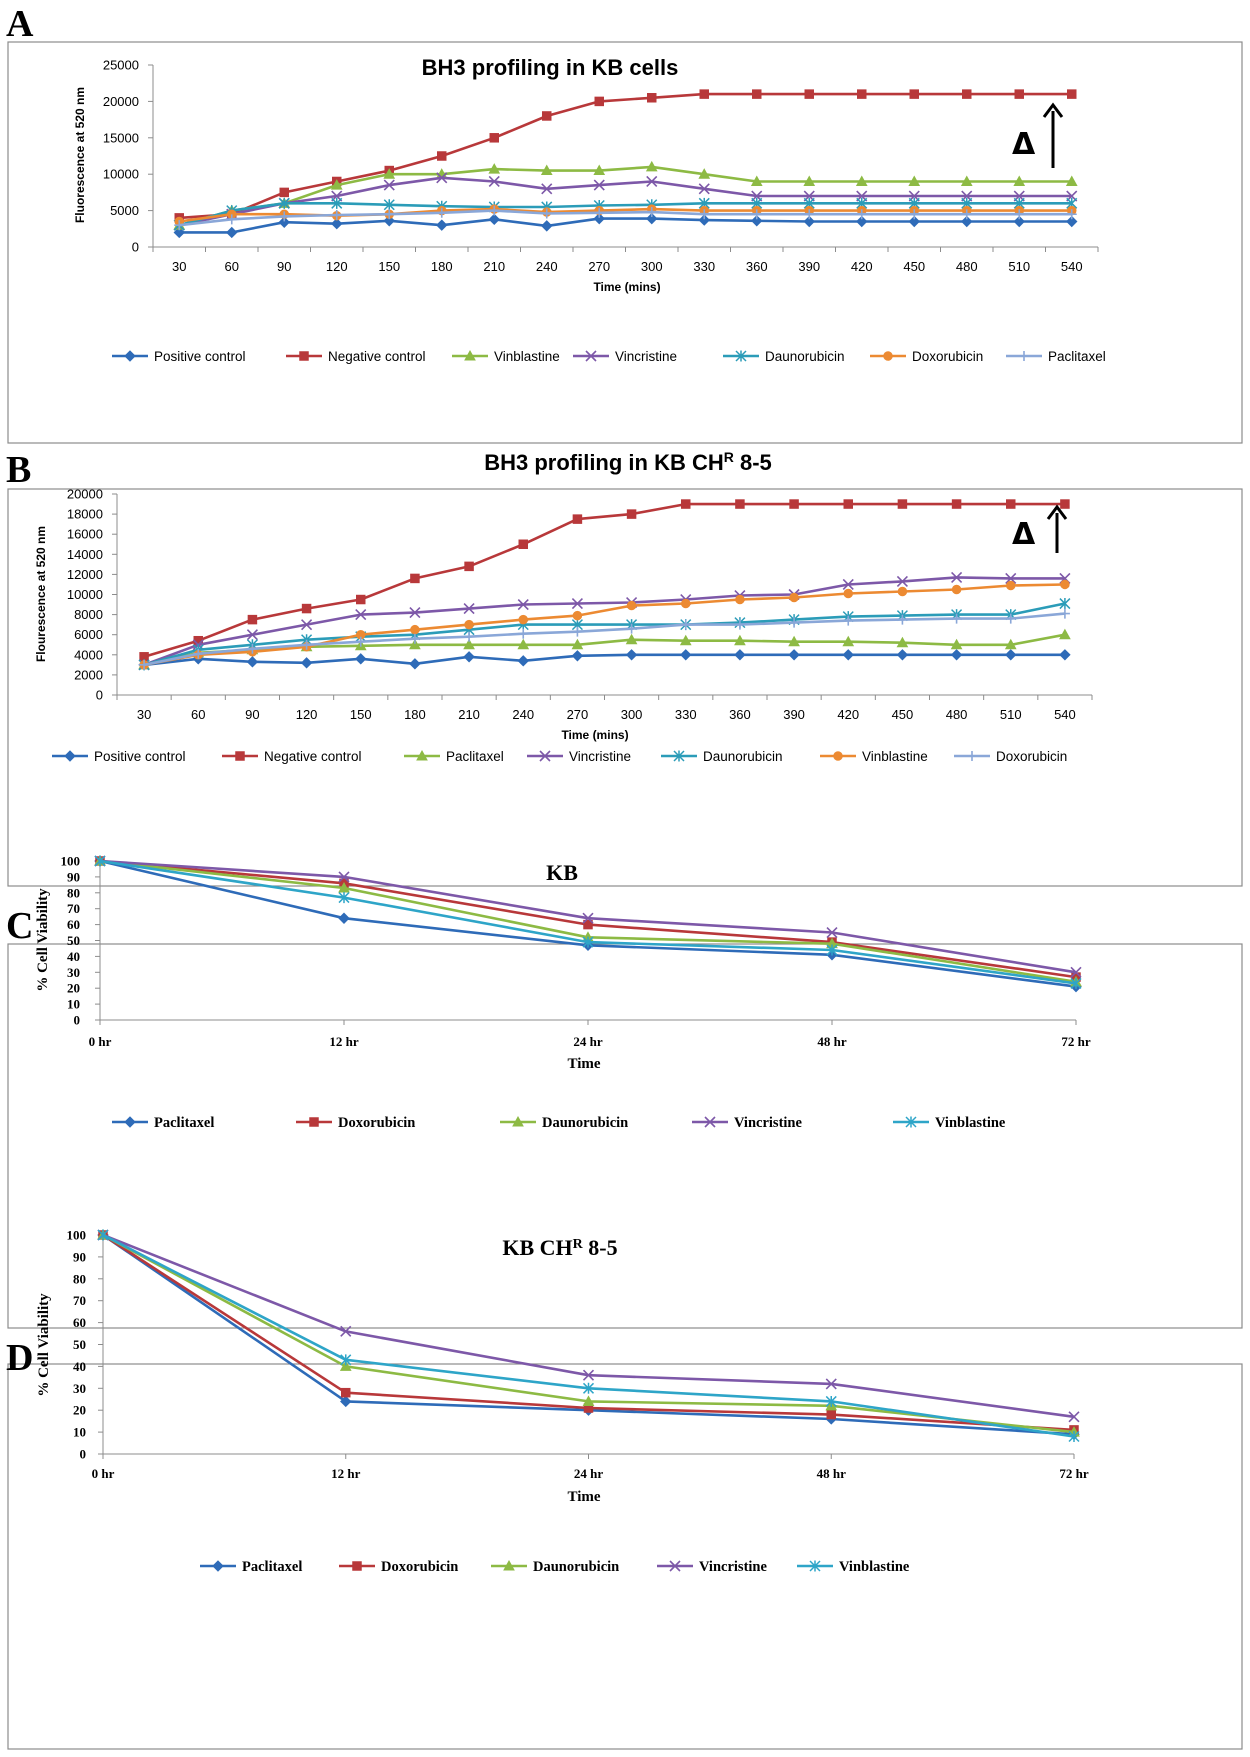  What do you see at coordinates (361, 714) in the screenshot?
I see `x-tick-label: 150` at bounding box center [361, 714].